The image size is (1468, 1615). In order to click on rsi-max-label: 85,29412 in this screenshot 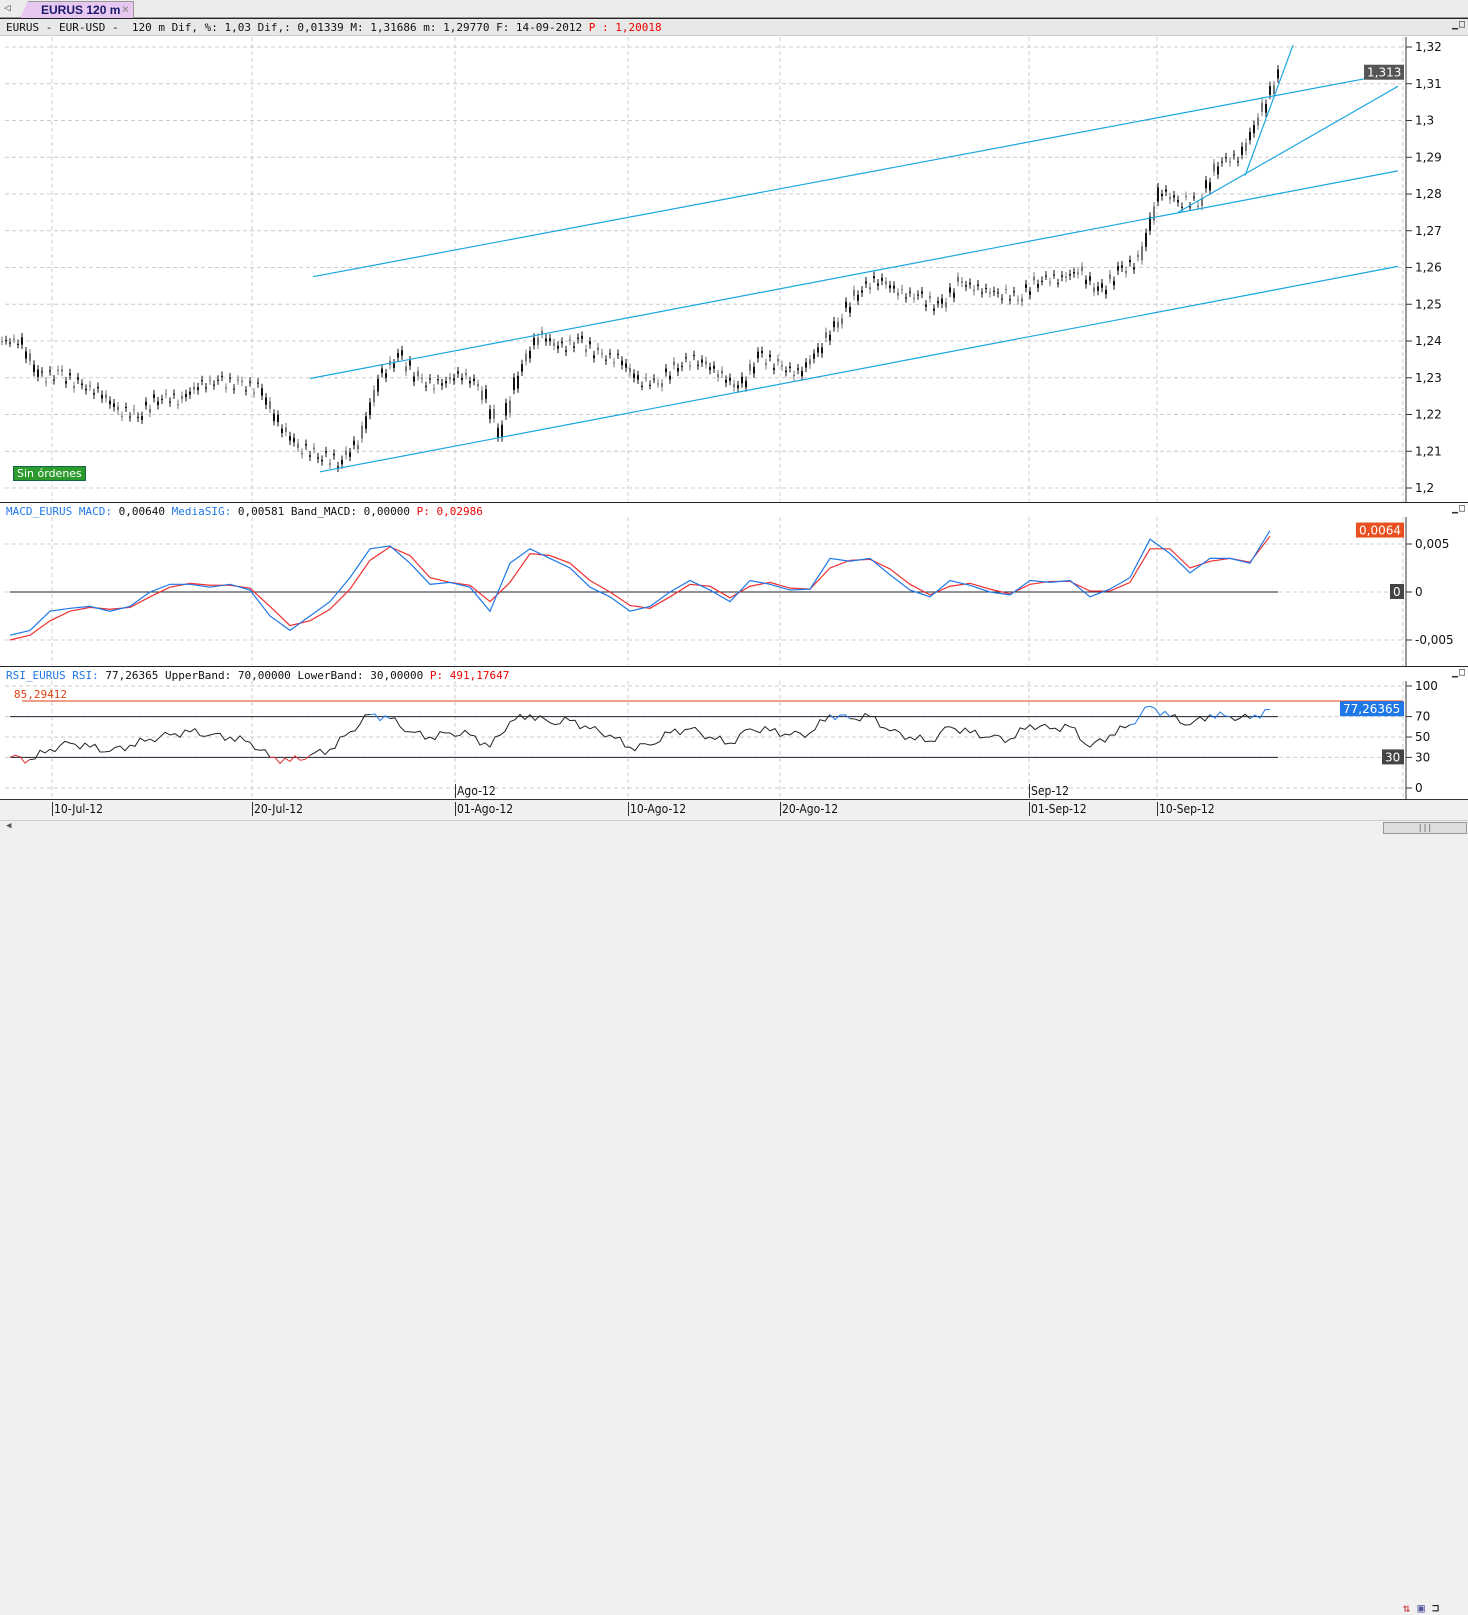, I will do `click(40, 694)`.